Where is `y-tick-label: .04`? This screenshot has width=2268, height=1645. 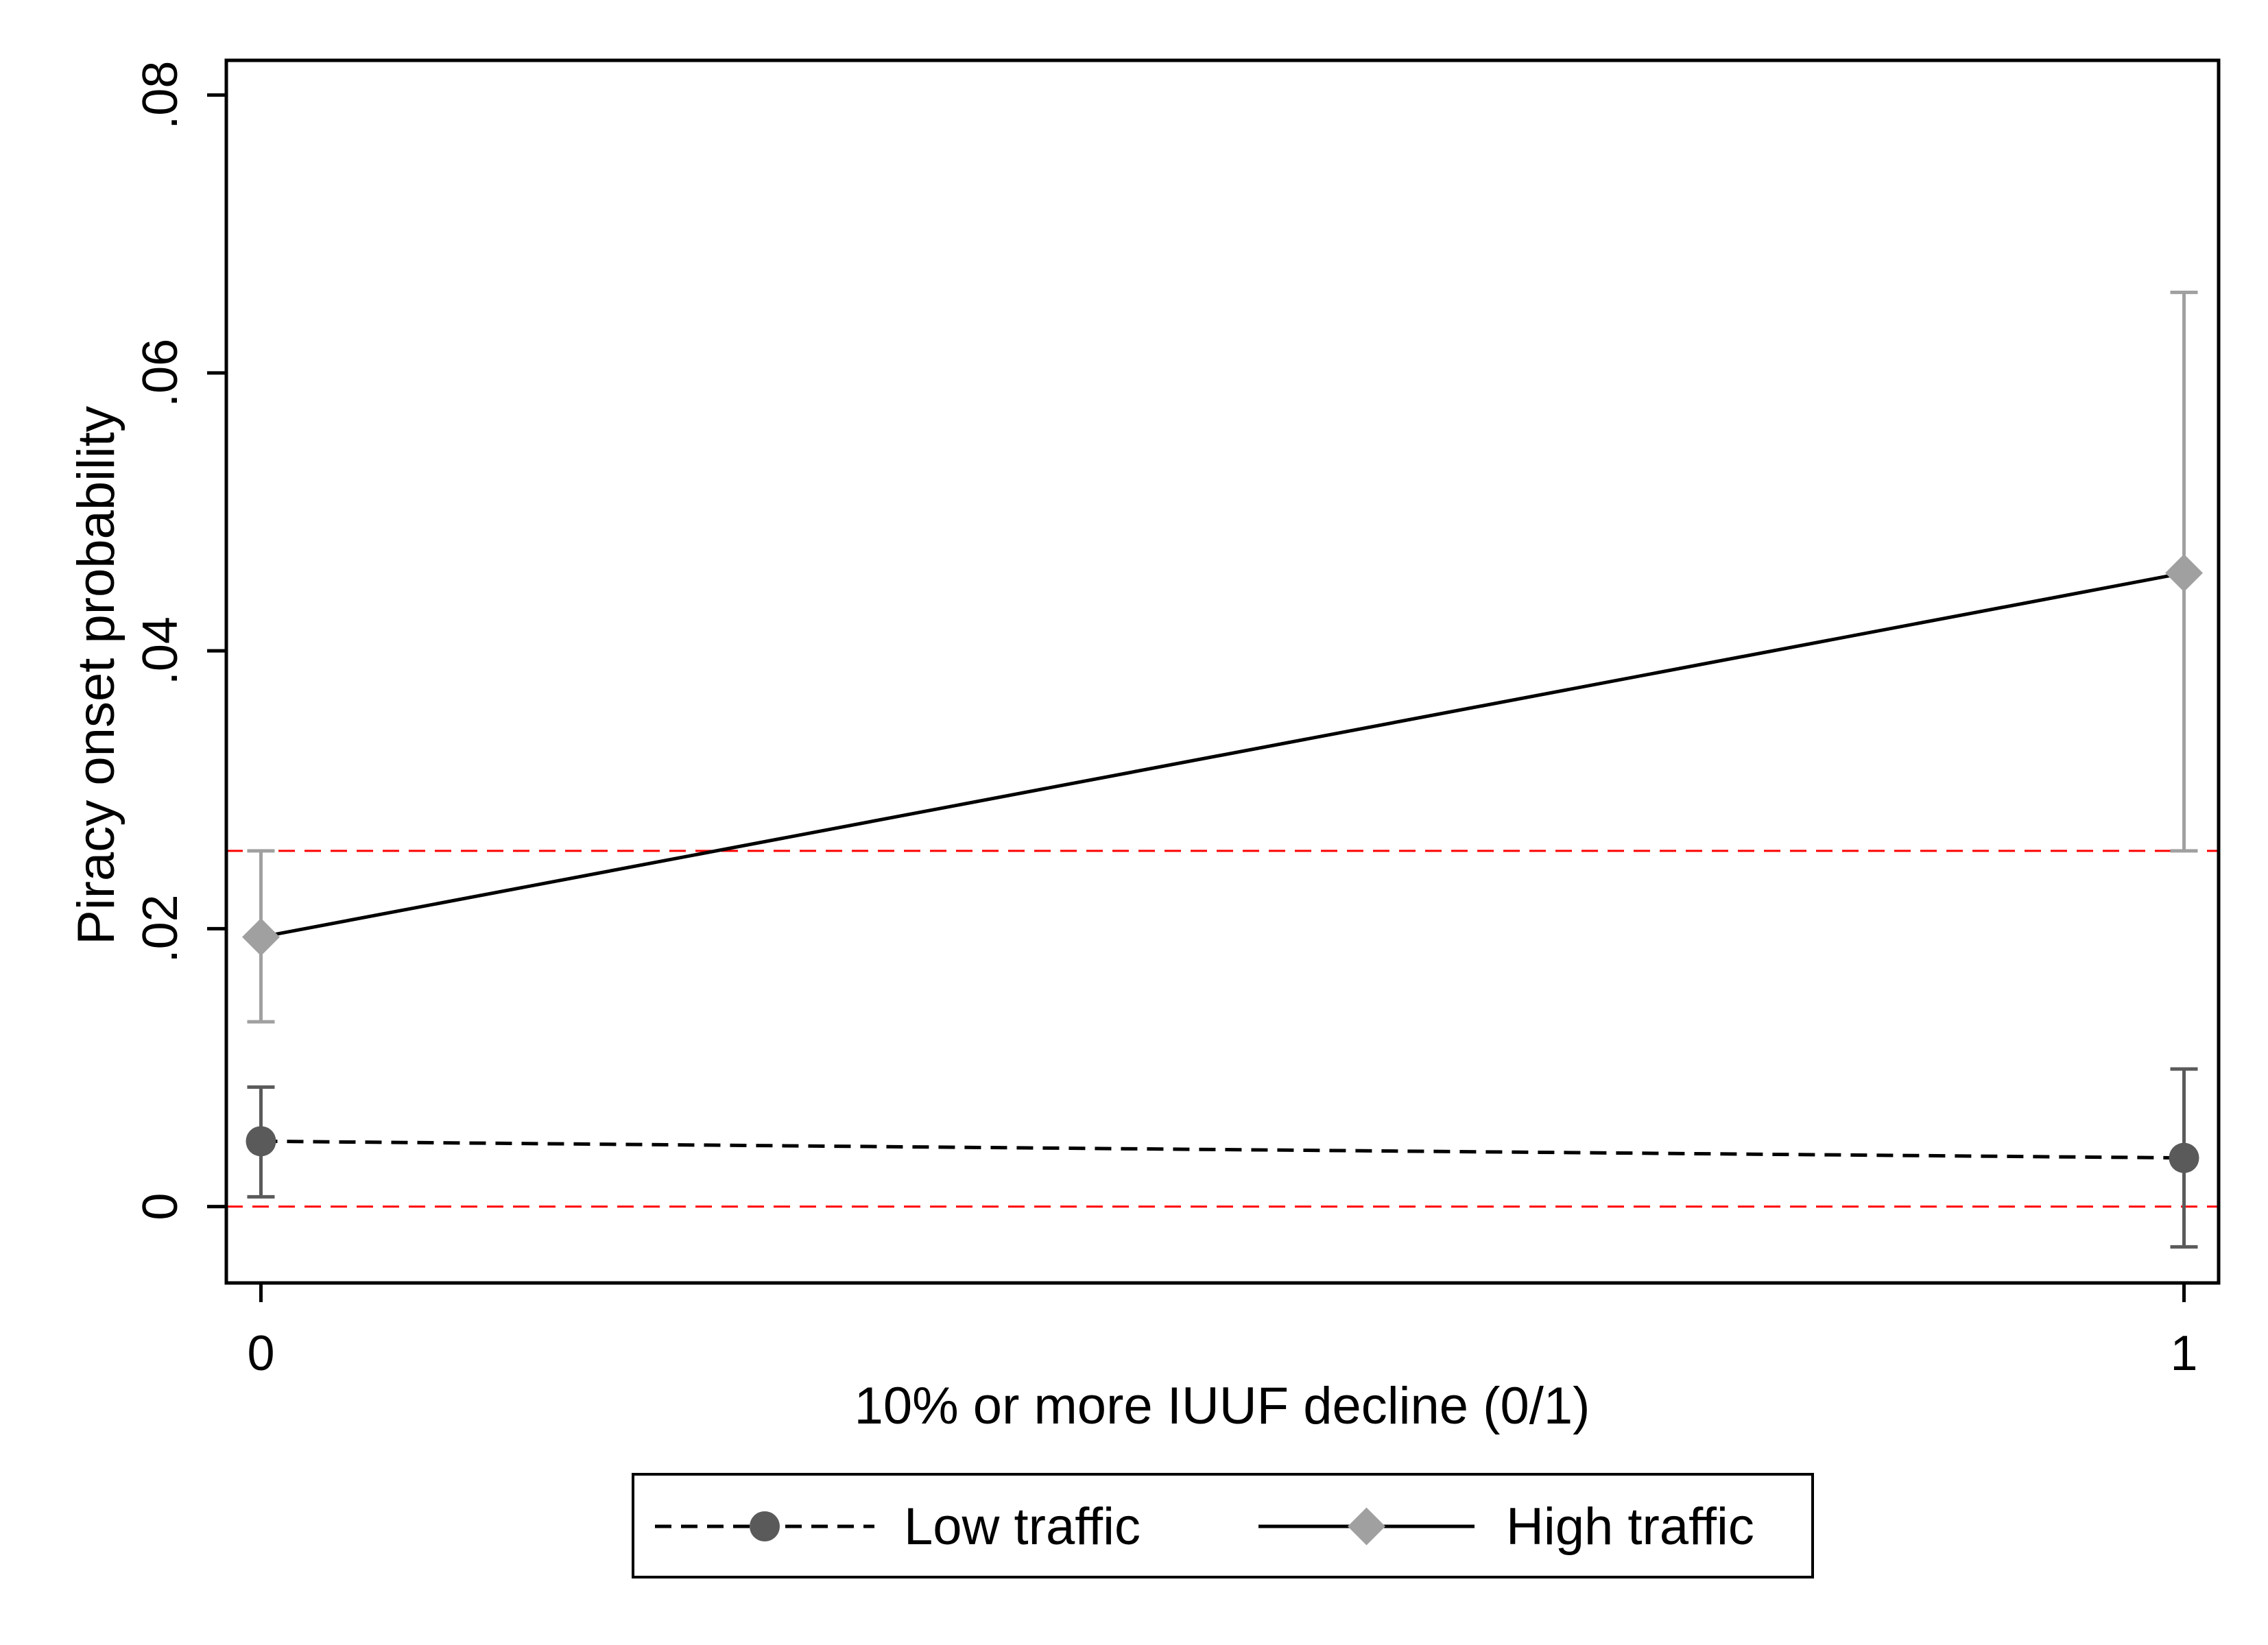 y-tick-label: .04 is located at coordinates (160, 650).